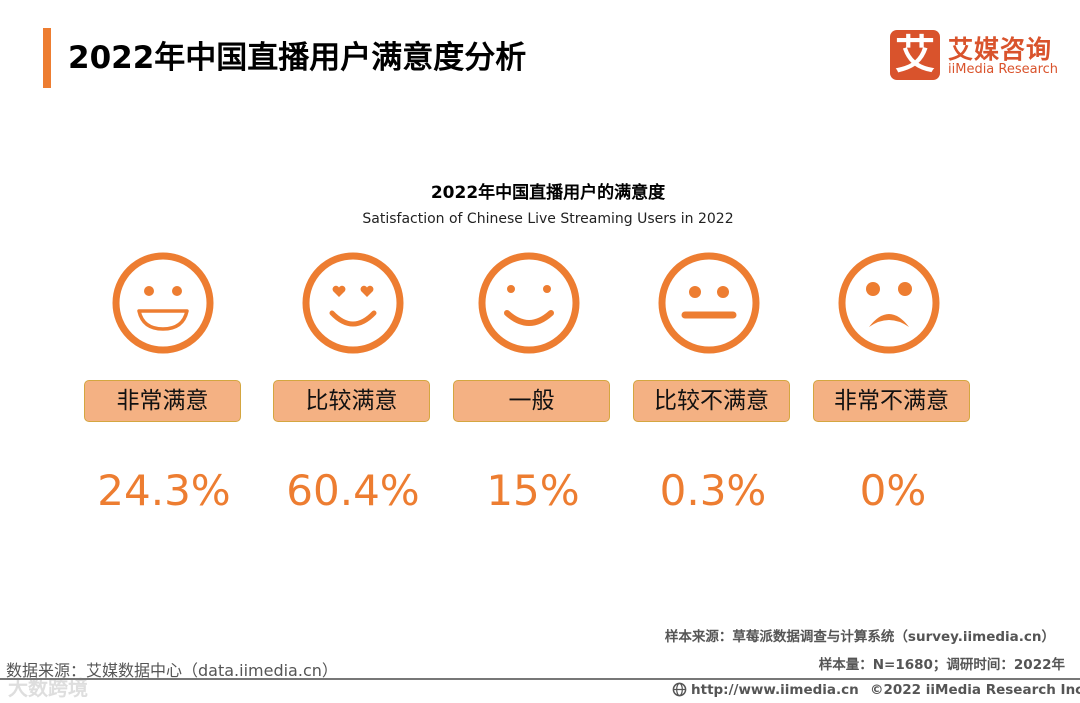 The width and height of the screenshot is (1080, 703). What do you see at coordinates (48, 688) in the screenshot?
I see `watermark: 大数跨境` at bounding box center [48, 688].